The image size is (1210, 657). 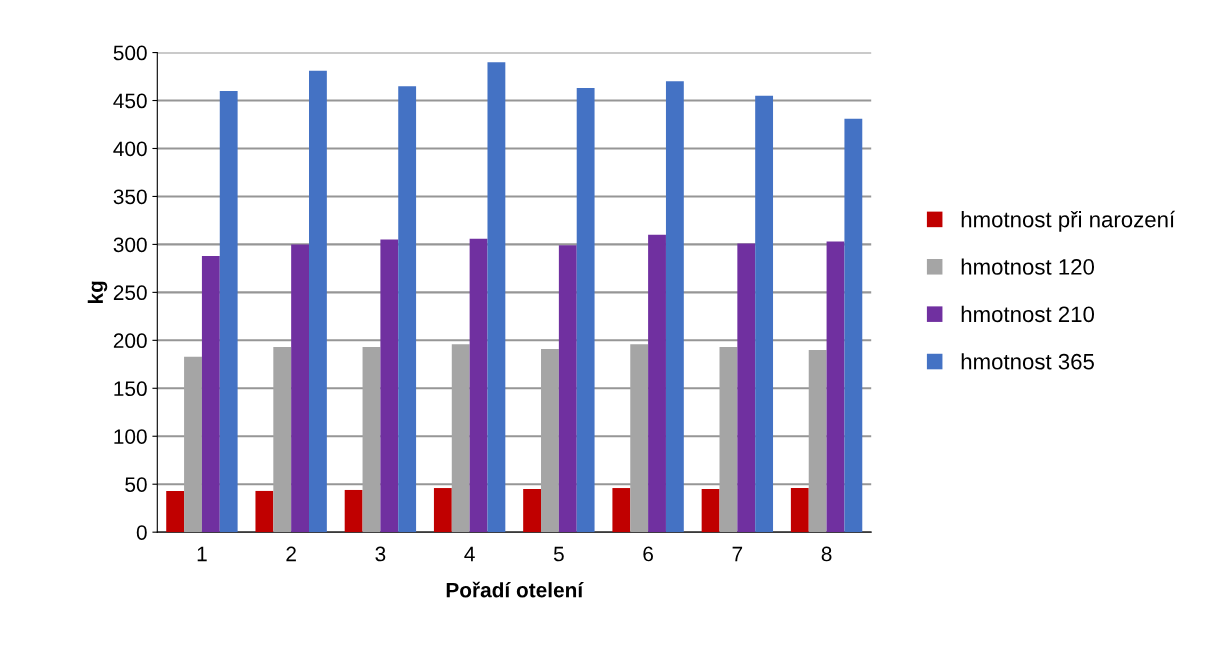 What do you see at coordinates (1068, 221) in the screenshot?
I see `legend-label: hmotnost při narození` at bounding box center [1068, 221].